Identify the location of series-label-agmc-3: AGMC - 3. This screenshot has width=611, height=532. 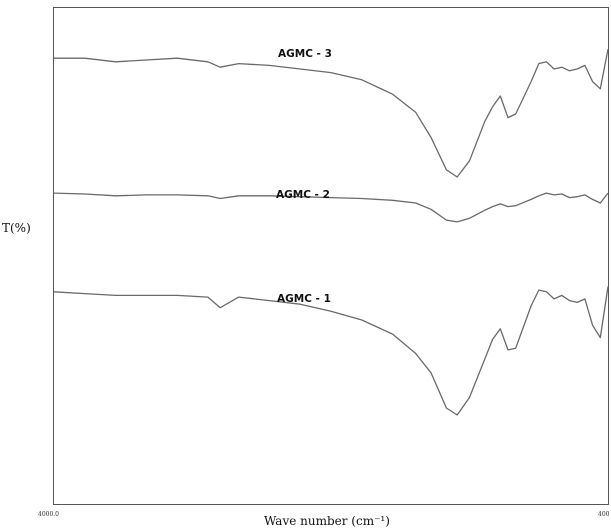
(305, 54).